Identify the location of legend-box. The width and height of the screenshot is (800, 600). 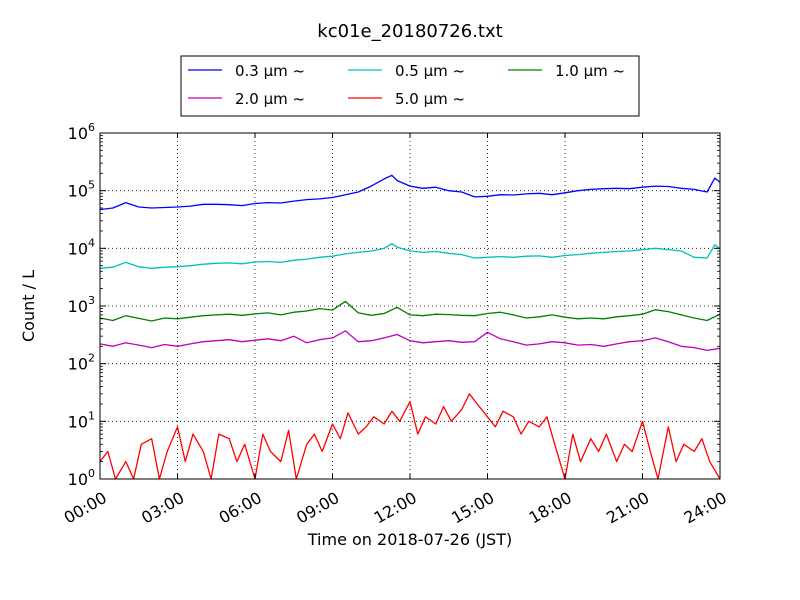
(410, 86).